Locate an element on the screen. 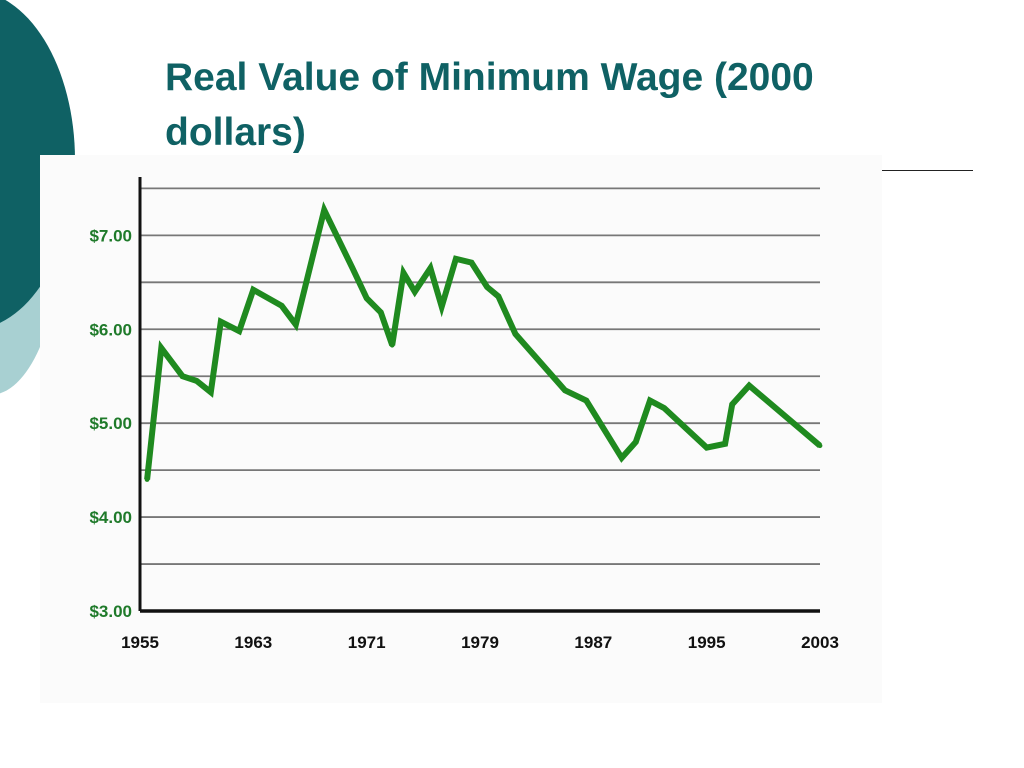  x-tick-label: 1971 is located at coordinates (367, 642).